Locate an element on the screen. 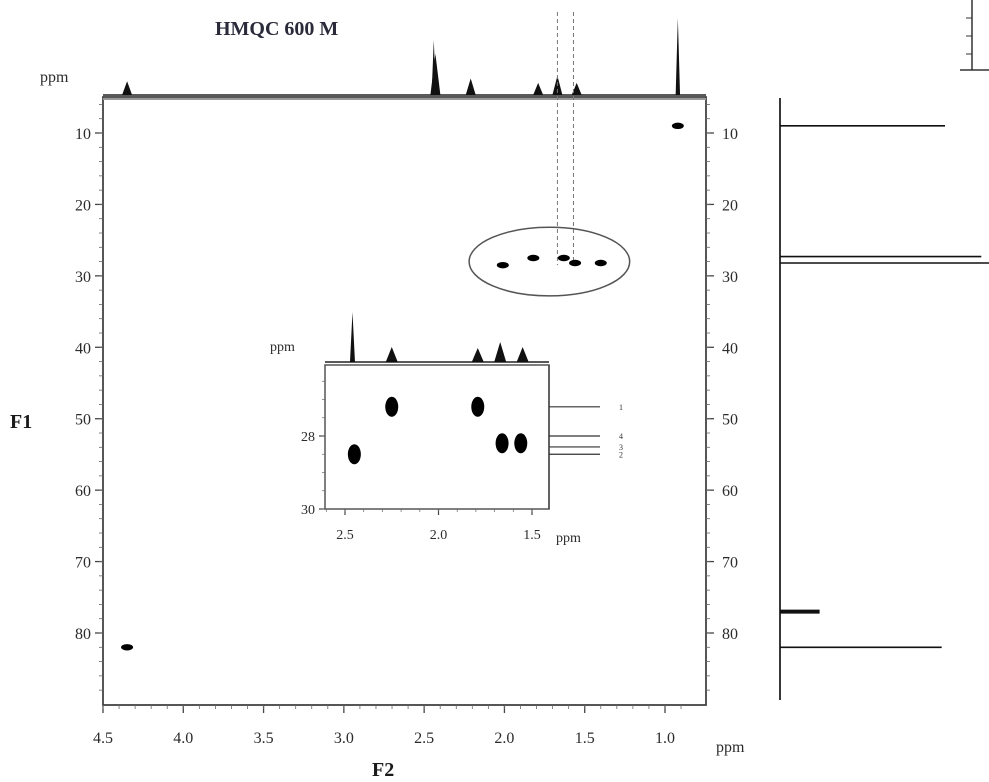  top-1d-projection is located at coordinates (404, 57).